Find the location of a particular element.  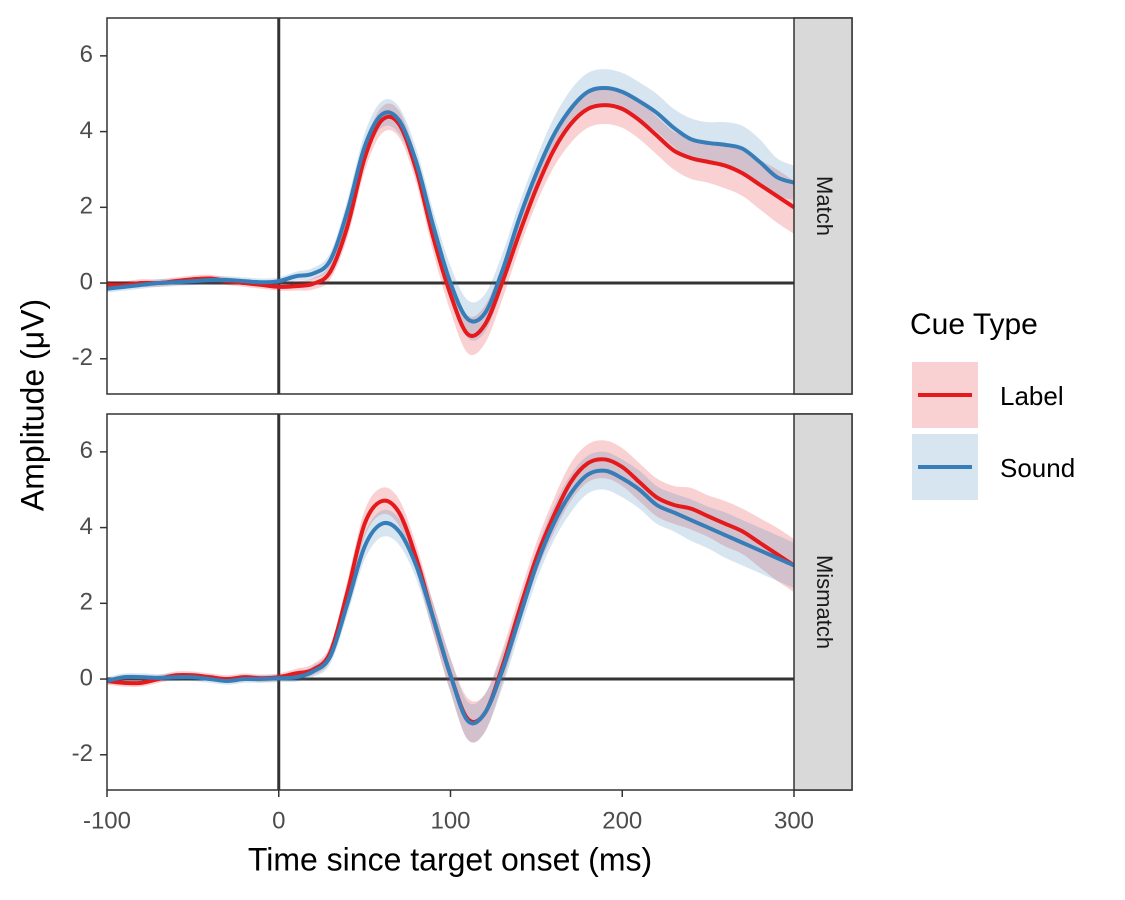

x-tick-label: 100 is located at coordinates (450, 820).